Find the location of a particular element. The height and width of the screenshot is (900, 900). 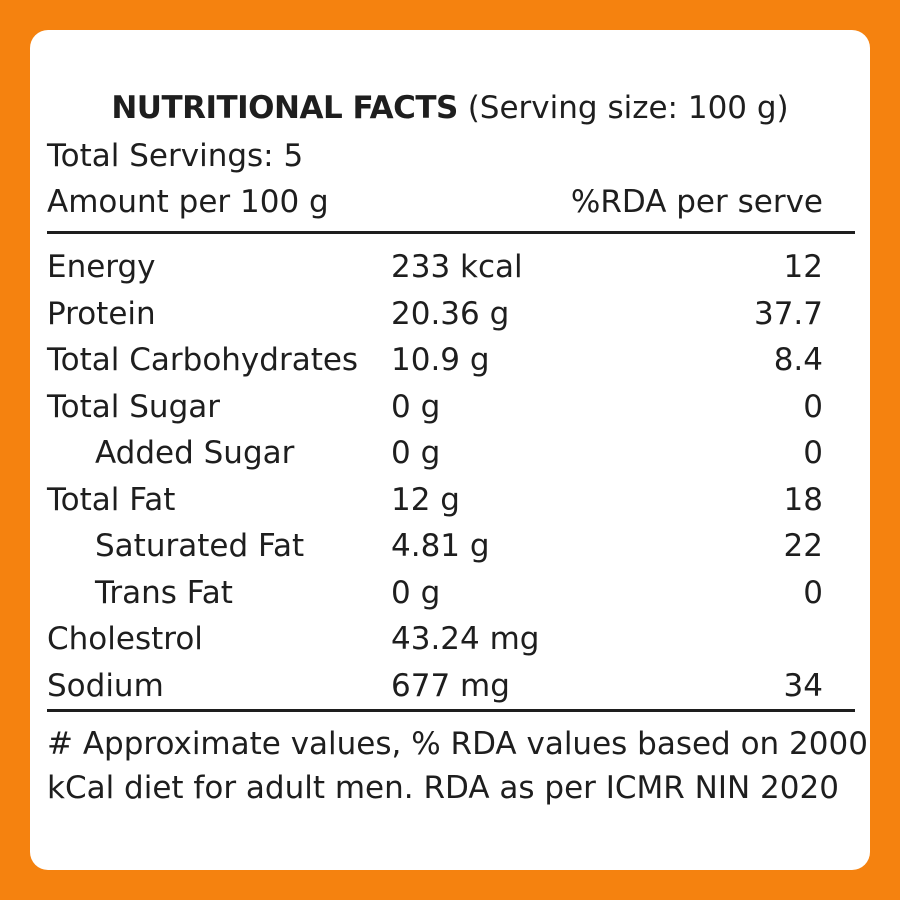

table-row: Energy 233 kcal 12 is located at coordinates (435, 267).